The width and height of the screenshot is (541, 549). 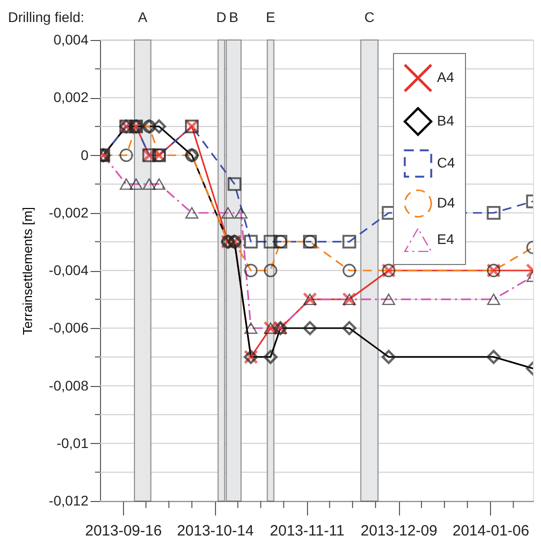 I want to click on band-label: D, so click(x=221, y=17).